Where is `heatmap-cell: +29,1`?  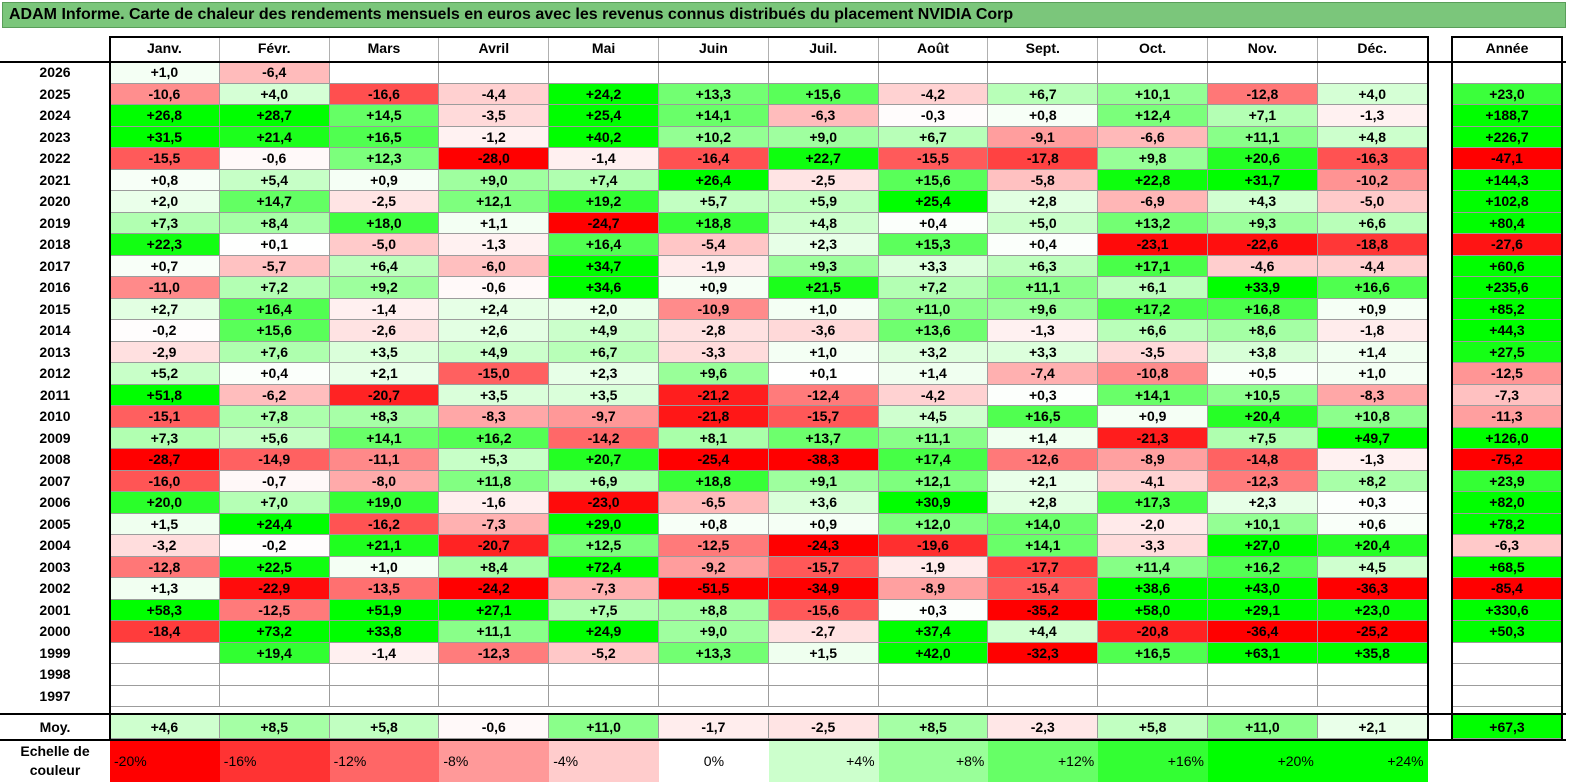 heatmap-cell: +29,1 is located at coordinates (1263, 610).